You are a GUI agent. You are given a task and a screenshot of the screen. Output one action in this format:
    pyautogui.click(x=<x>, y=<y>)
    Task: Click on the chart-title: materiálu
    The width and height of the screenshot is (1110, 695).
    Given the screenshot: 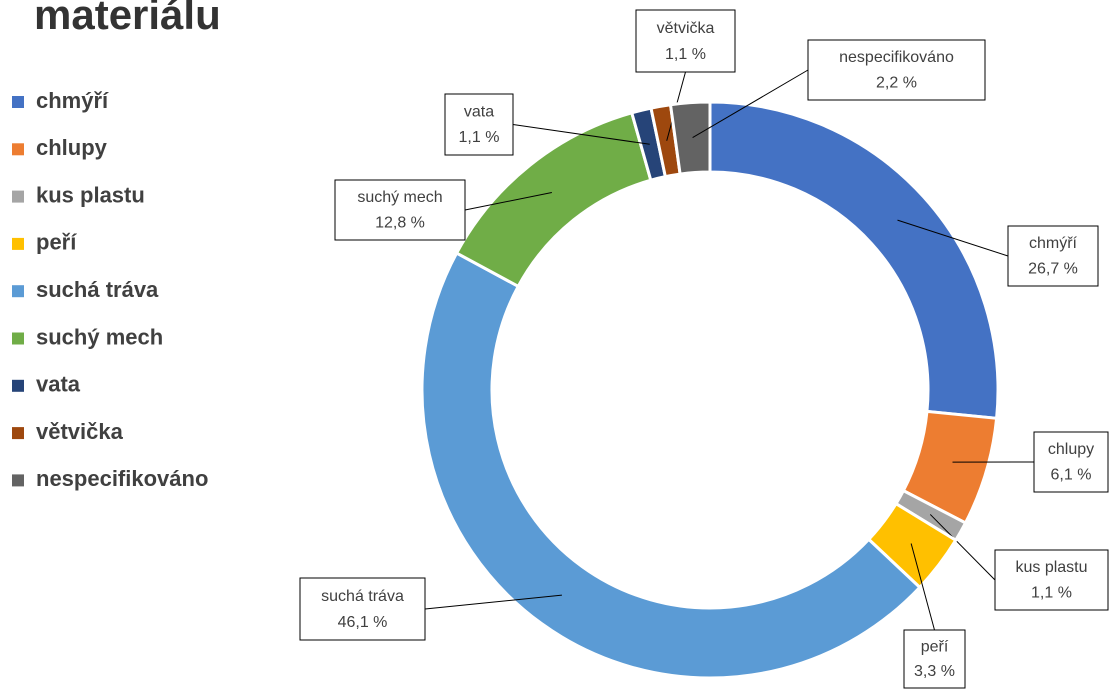 What is the action you would take?
    pyautogui.click(x=127, y=19)
    